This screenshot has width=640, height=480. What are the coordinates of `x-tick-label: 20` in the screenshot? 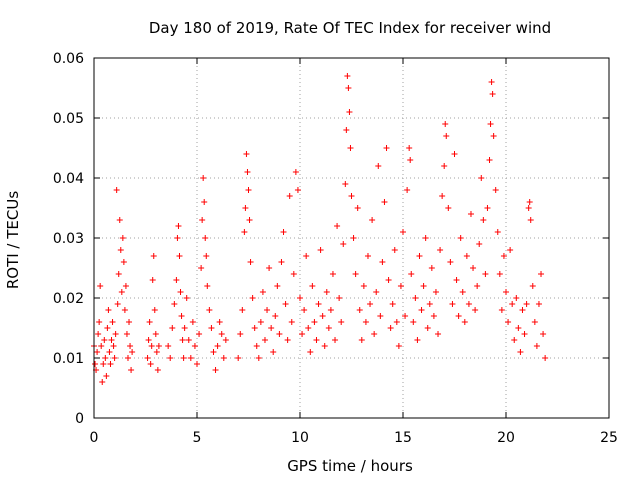 It's located at (506, 438).